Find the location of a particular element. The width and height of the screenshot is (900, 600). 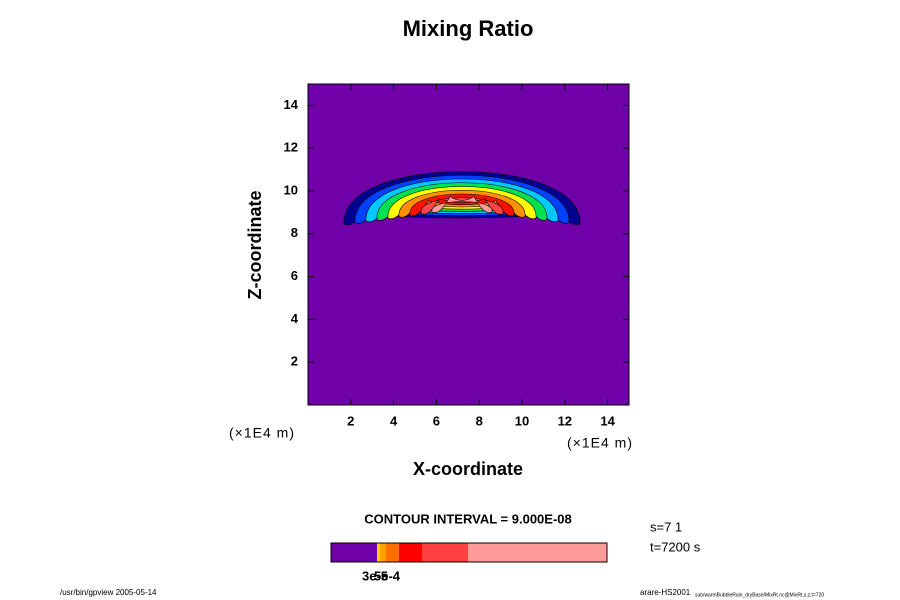

colorbar-label: 5e-4 is located at coordinates (387, 575).